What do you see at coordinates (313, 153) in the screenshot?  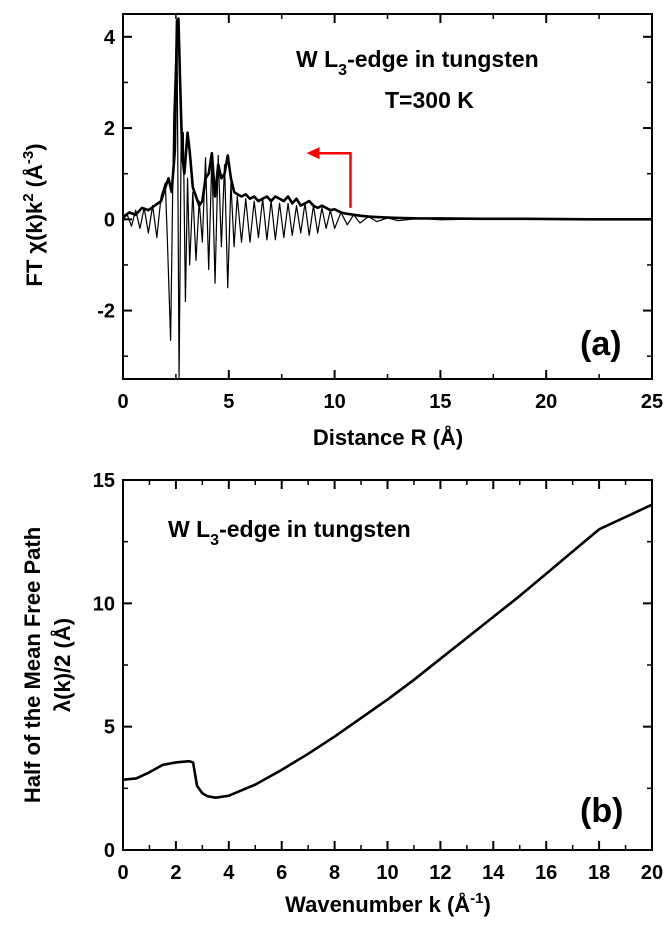 I see `red-arrow-head` at bounding box center [313, 153].